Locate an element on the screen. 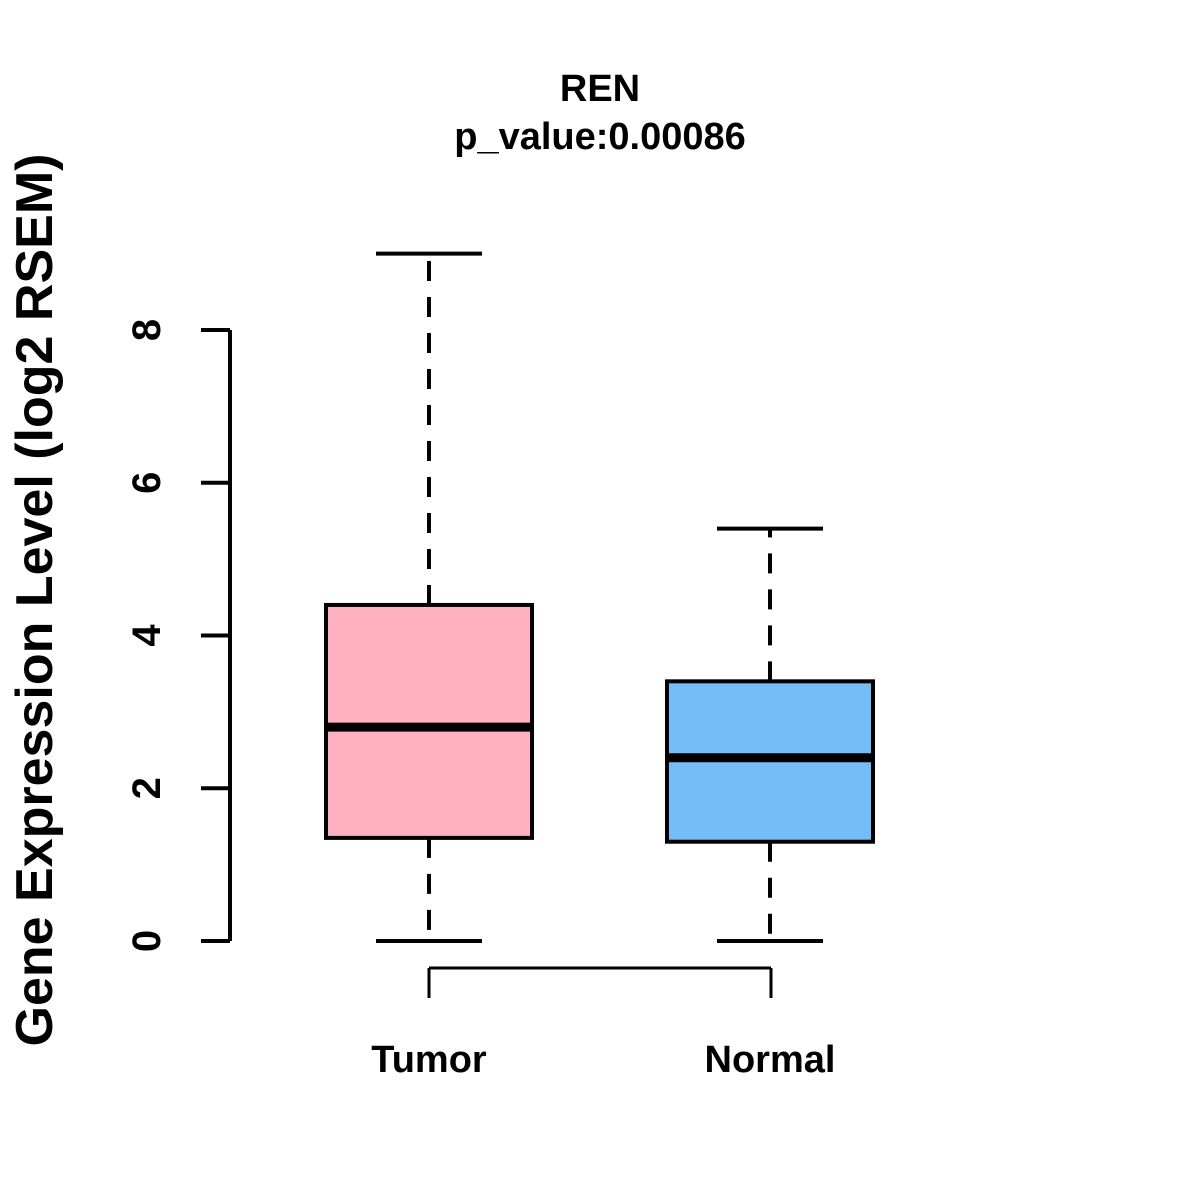 The image size is (1200, 1200). x-category-label-tumor: Tumor is located at coordinates (429, 1060).